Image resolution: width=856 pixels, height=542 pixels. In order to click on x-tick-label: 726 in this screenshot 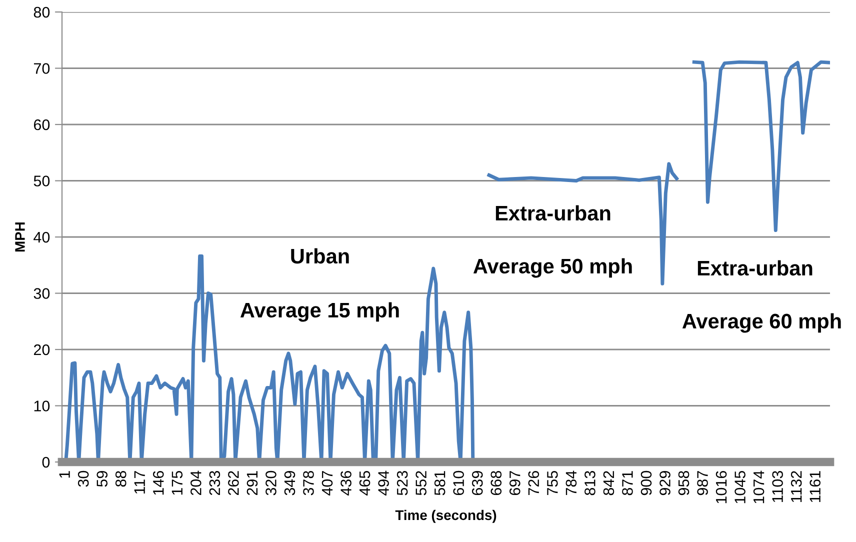, I will do `click(534, 483)`.